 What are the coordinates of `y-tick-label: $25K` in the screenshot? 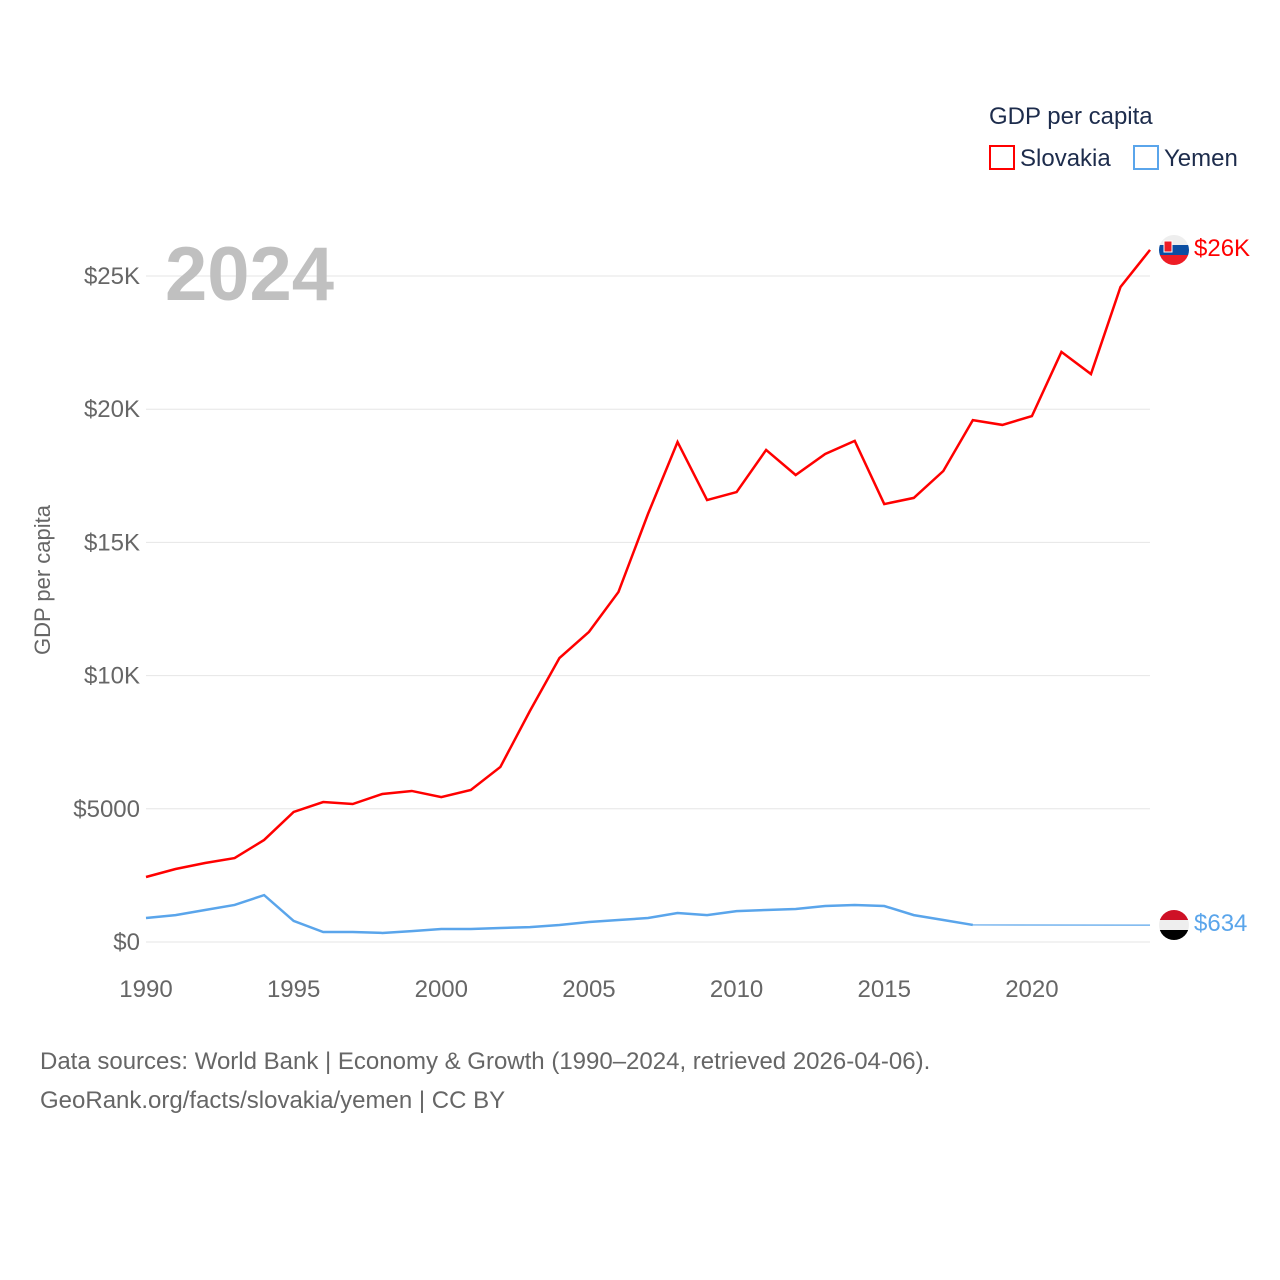 It's located at (112, 276).